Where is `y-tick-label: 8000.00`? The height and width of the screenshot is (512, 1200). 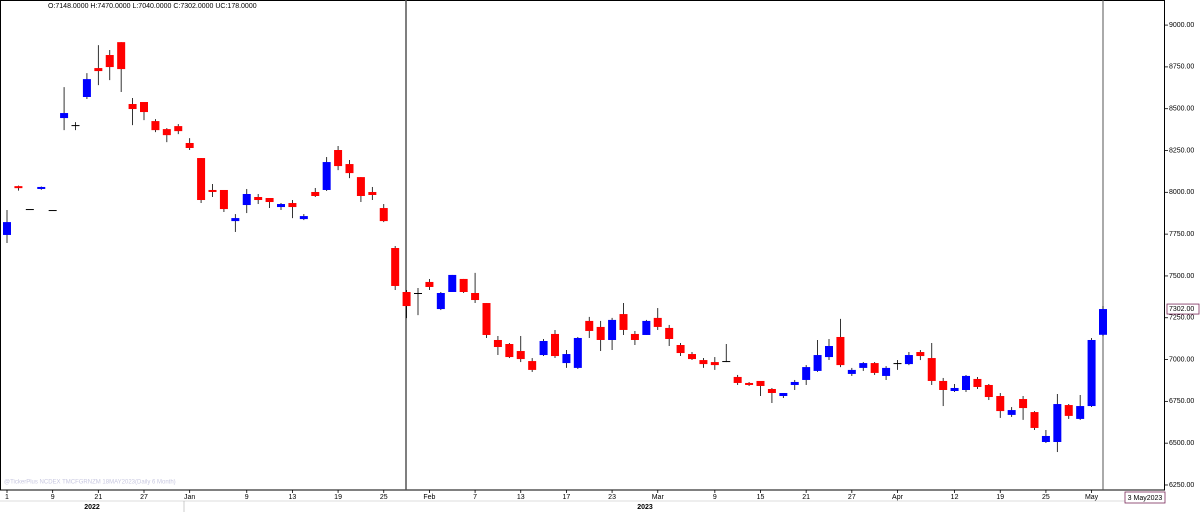
y-tick-label: 8000.00 is located at coordinates (1181, 192).